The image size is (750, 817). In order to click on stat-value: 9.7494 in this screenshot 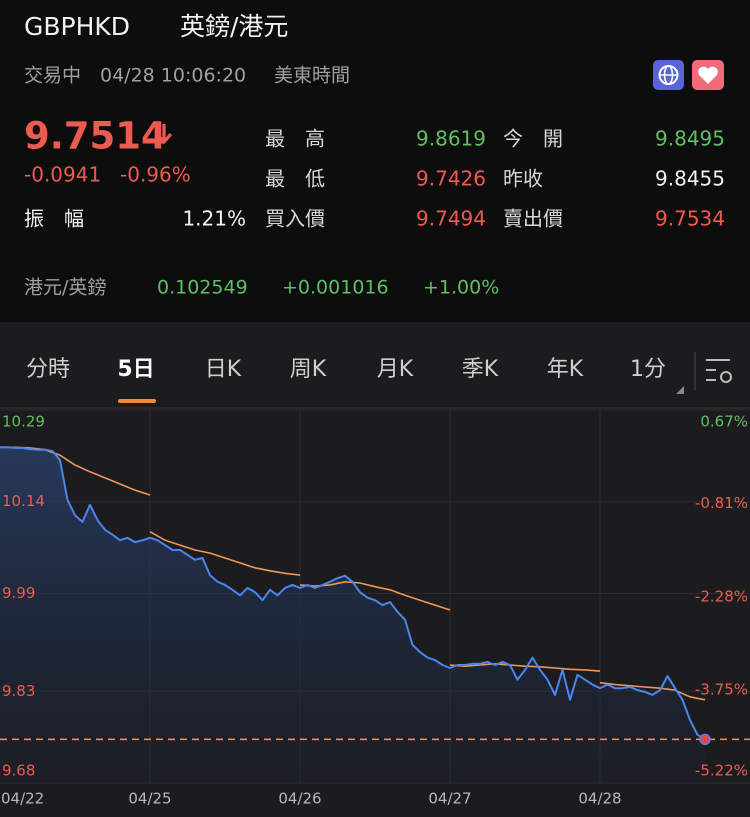, I will do `click(451, 219)`.